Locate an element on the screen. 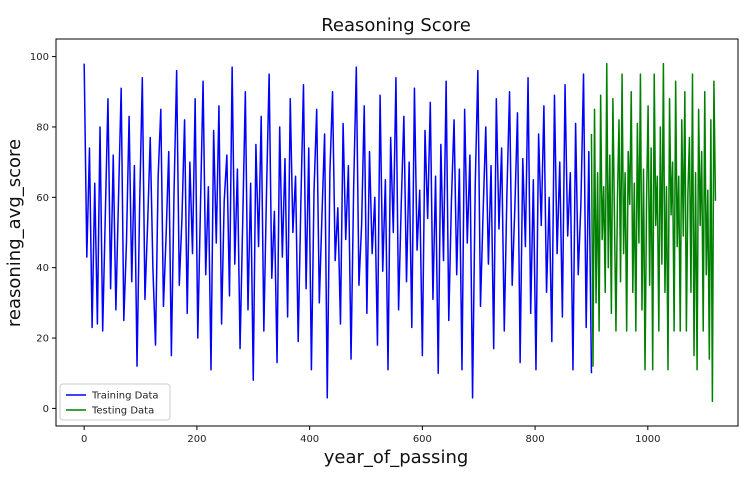 The image size is (752, 477). x-tick-label-5: 1000 is located at coordinates (647, 439).